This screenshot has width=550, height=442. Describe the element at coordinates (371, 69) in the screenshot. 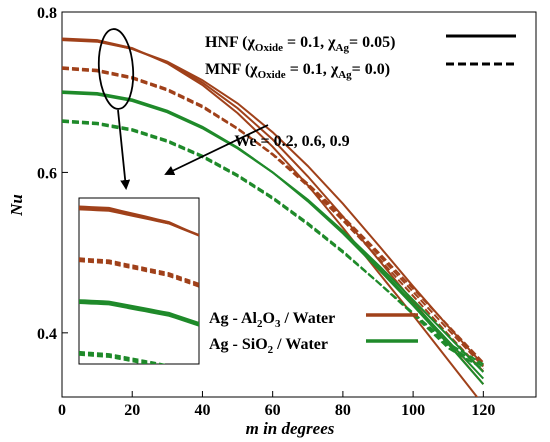

I see `legend-mnf-ag-val: = 0.0)` at that location.